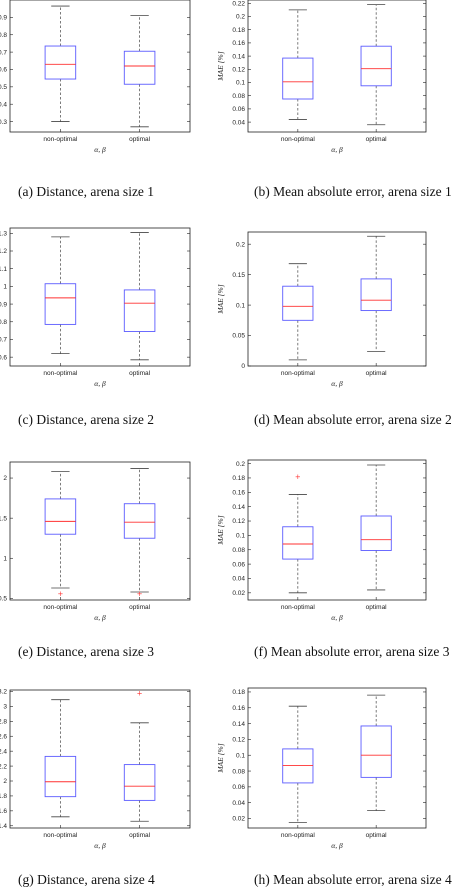 The height and width of the screenshot is (887, 474). I want to click on y-tick-label: 1.4, so click(3, 826).